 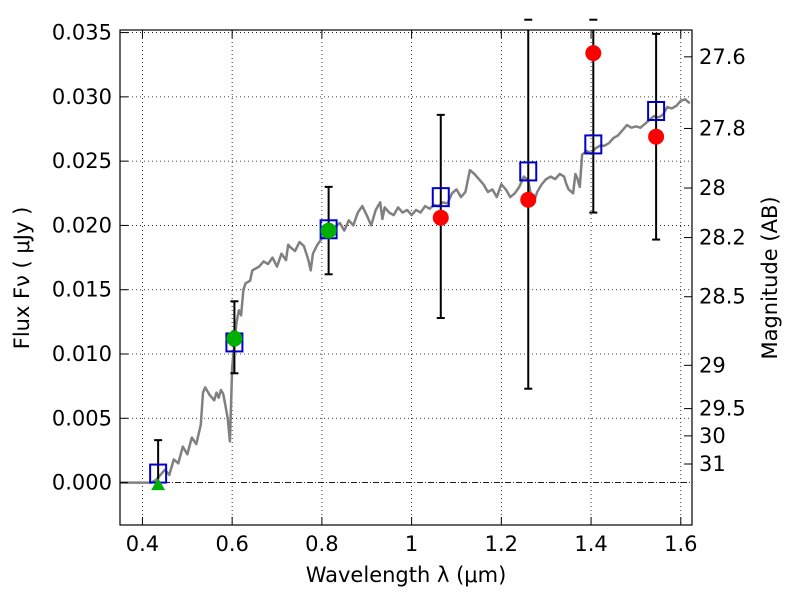 I want to click on y-tick-label: 0.020, so click(x=82, y=225).